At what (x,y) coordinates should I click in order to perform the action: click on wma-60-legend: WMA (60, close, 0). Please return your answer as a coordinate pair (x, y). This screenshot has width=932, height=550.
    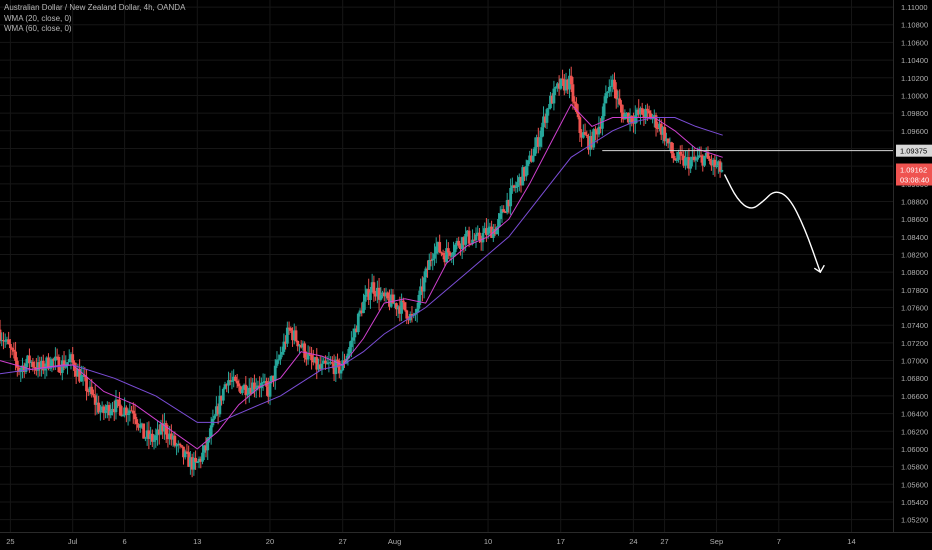
    Looking at the image, I should click on (38, 28).